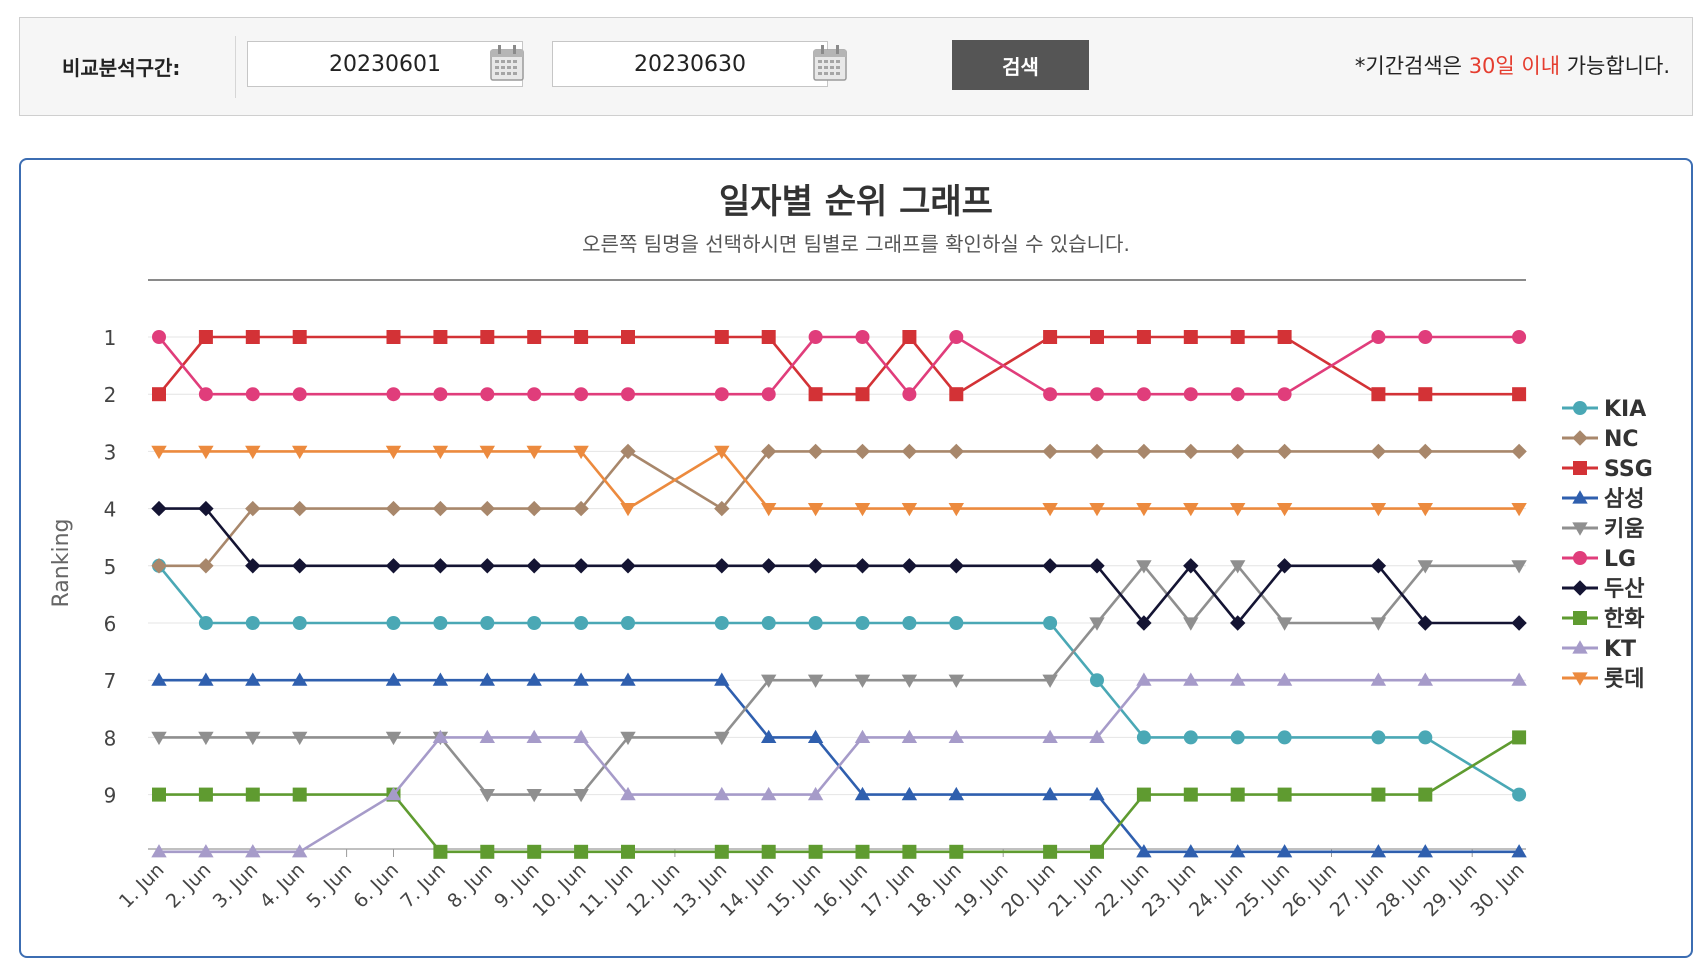 The image size is (1706, 968). What do you see at coordinates (1620, 649) in the screenshot?
I see `legend-label: KT` at bounding box center [1620, 649].